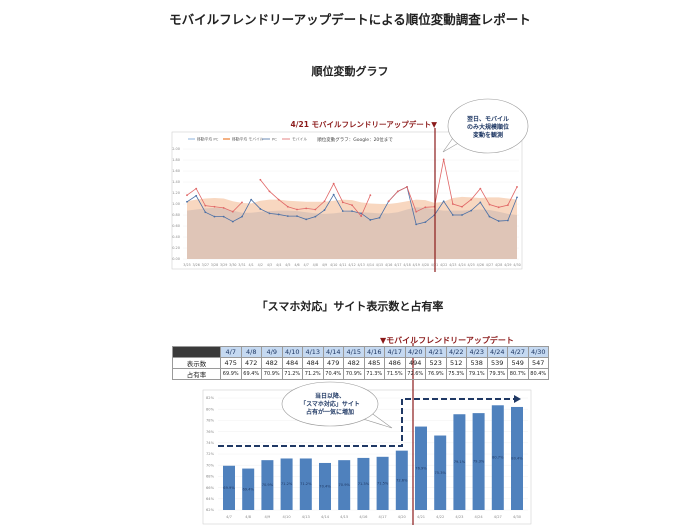  What do you see at coordinates (333, 352) in the screenshot?
I see `table-header-date: 4/14` at bounding box center [333, 352].